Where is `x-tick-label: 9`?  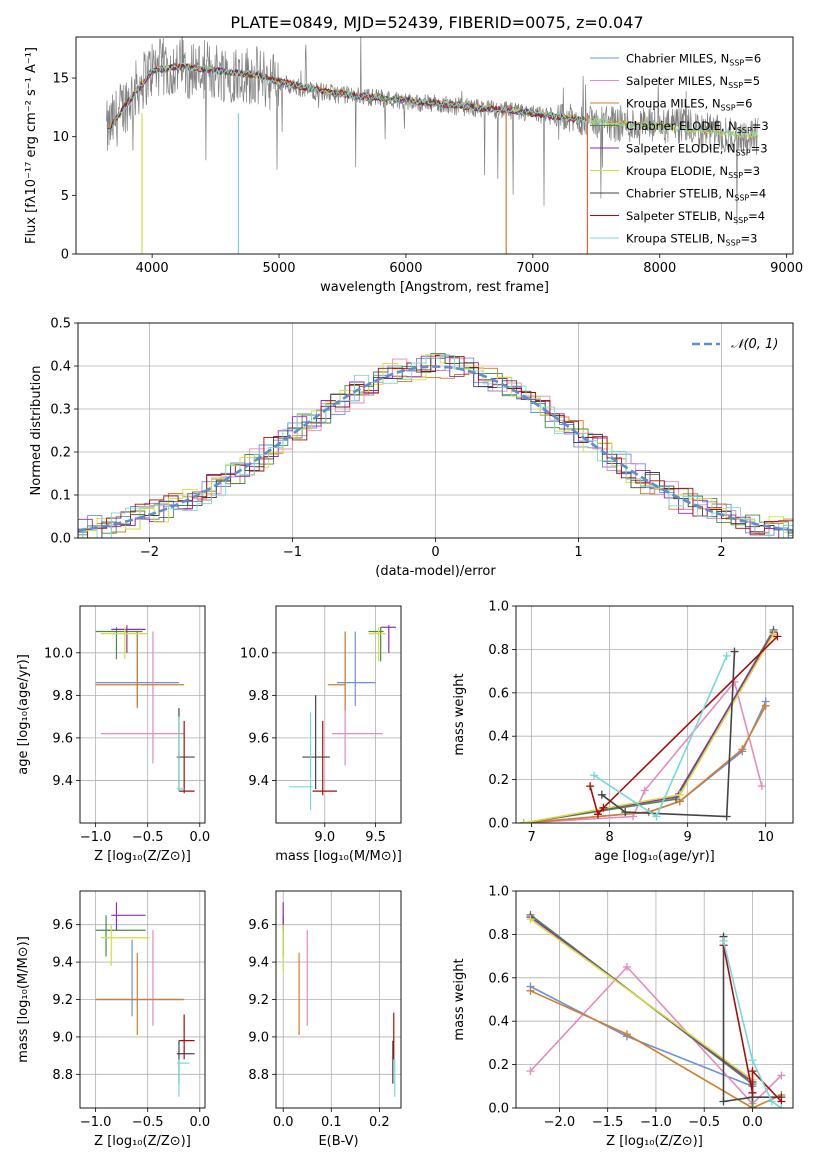
x-tick-label: 9 is located at coordinates (688, 837).